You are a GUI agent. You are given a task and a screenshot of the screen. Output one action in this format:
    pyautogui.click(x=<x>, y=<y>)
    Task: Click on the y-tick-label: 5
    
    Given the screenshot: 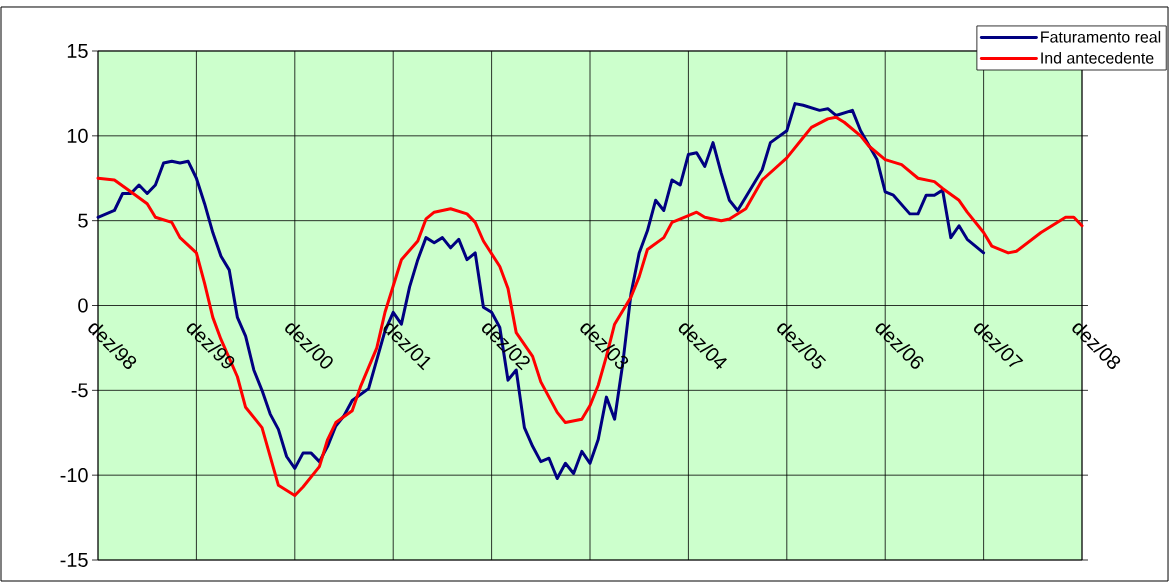 What is the action you would take?
    pyautogui.click(x=83, y=220)
    